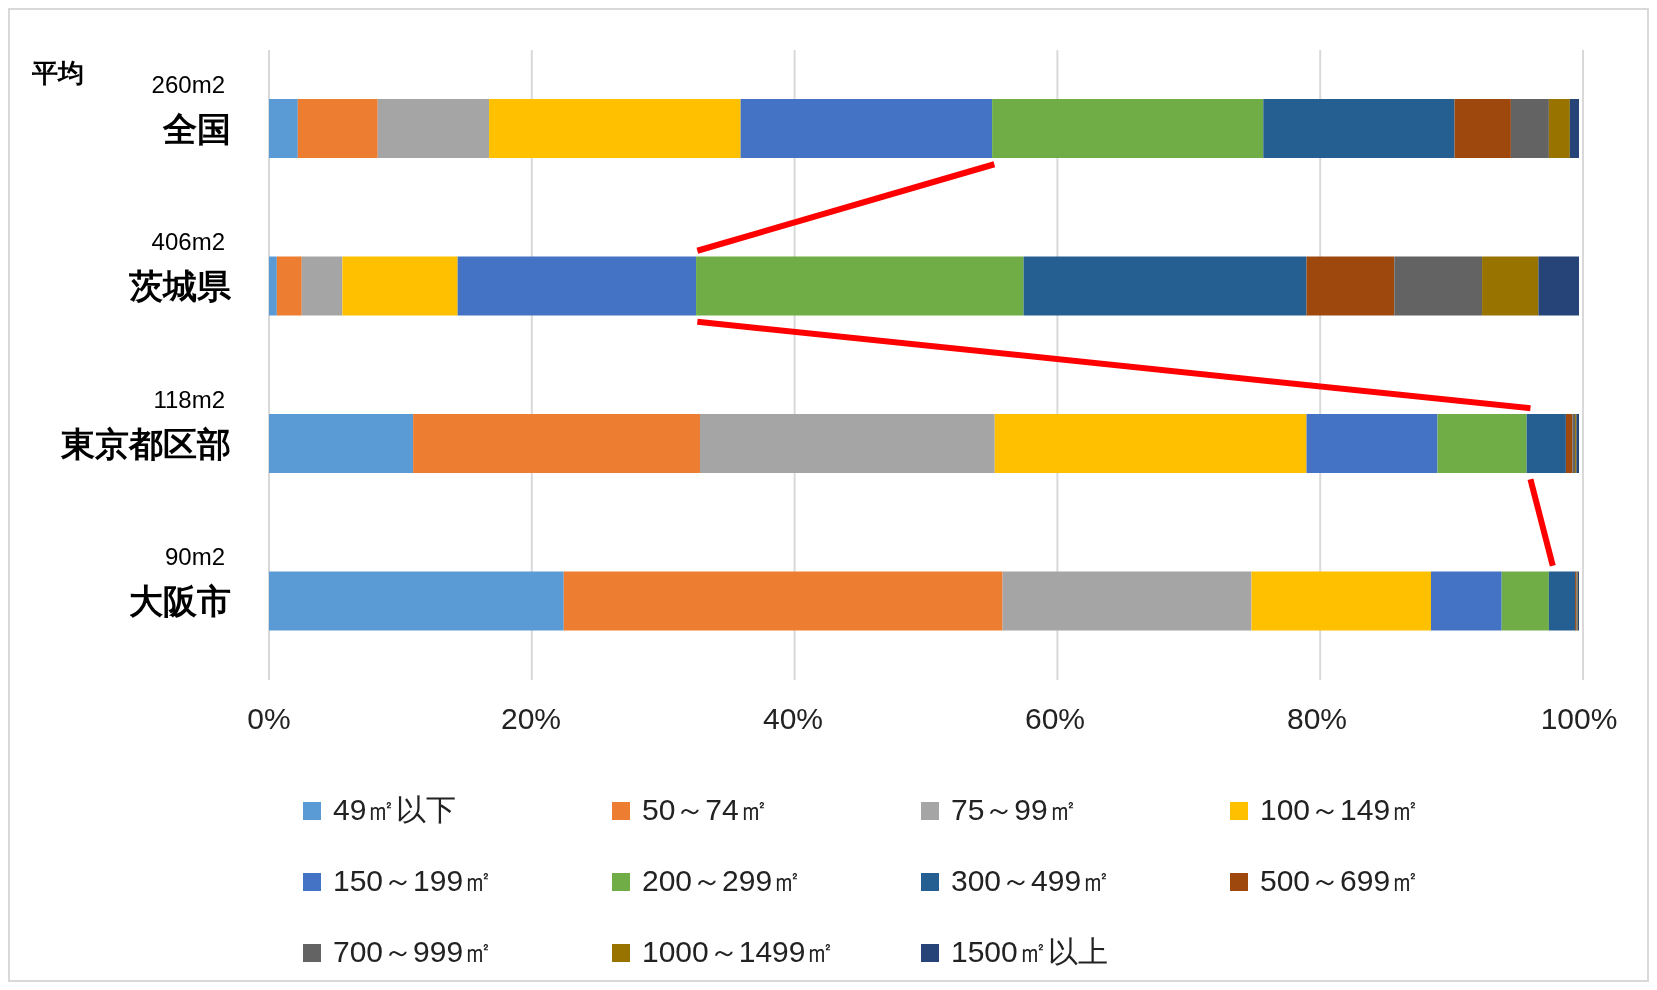 This screenshot has height=990, width=1657. What do you see at coordinates (145, 443) in the screenshot?
I see `y-tick-label: 東京都区部` at bounding box center [145, 443].